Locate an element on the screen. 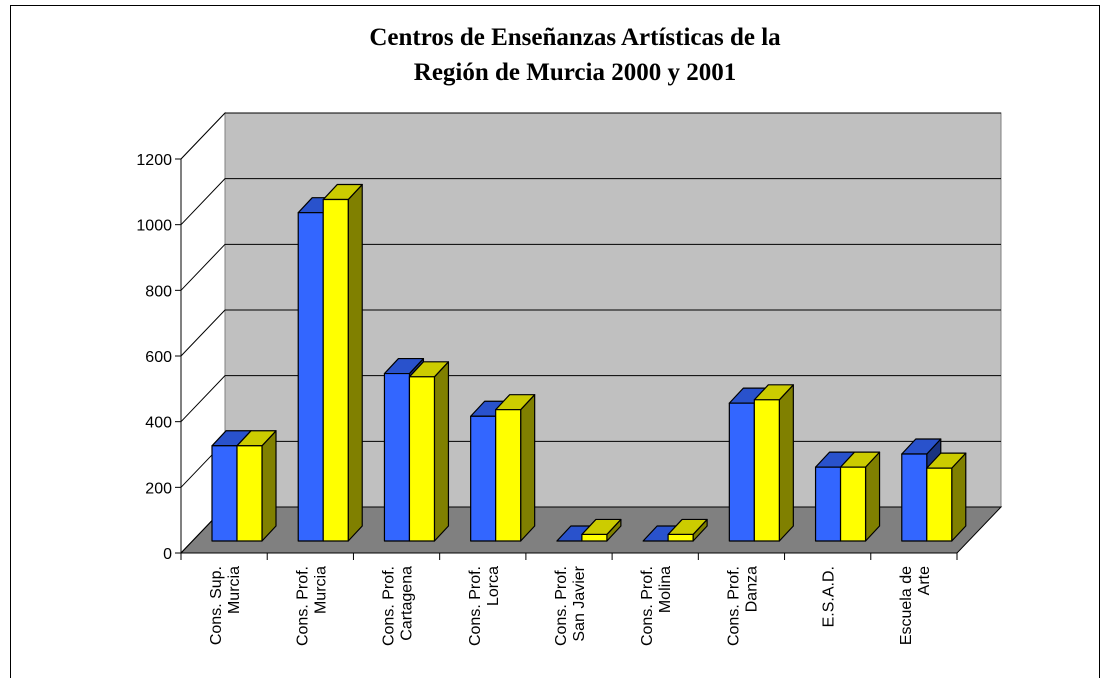  y-tick-label: 200 is located at coordinates (158, 488).